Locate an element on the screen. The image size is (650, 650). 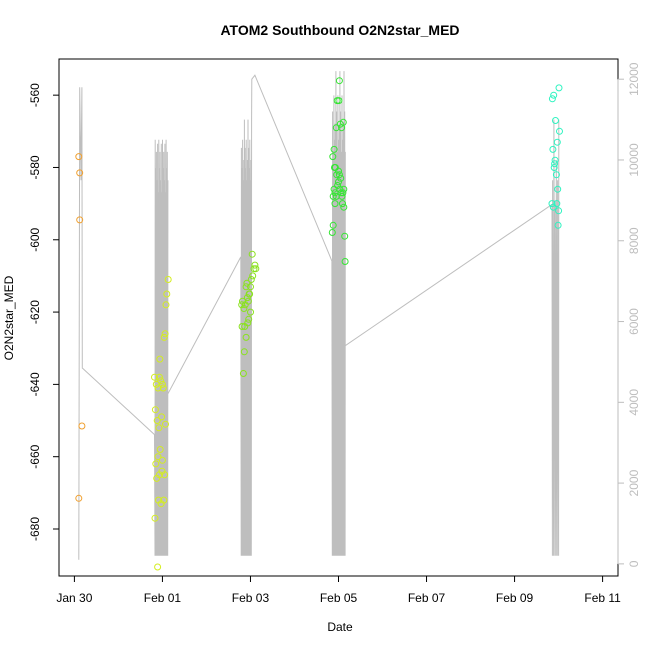
y2-tick-label-2: 4000 is located at coordinates (634, 402).